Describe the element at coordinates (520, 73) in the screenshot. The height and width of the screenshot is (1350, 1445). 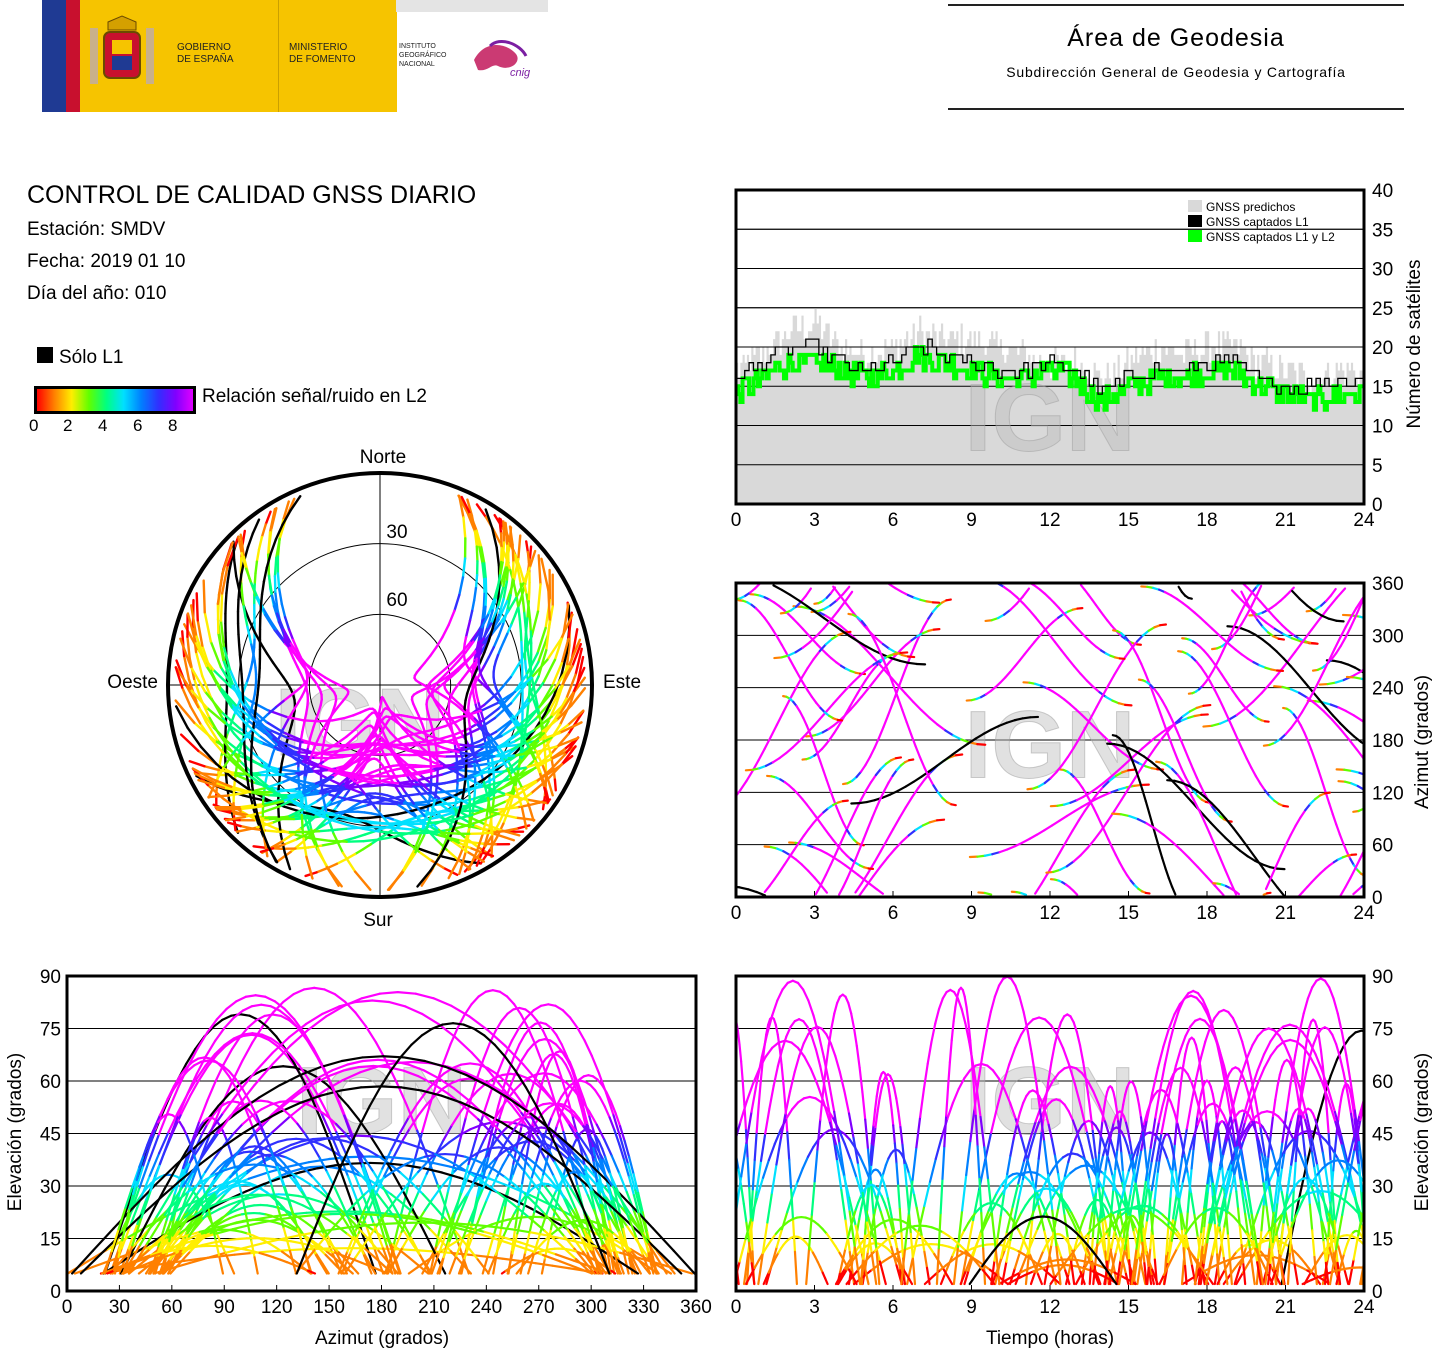
I see `cnig-text: cnig` at that location.